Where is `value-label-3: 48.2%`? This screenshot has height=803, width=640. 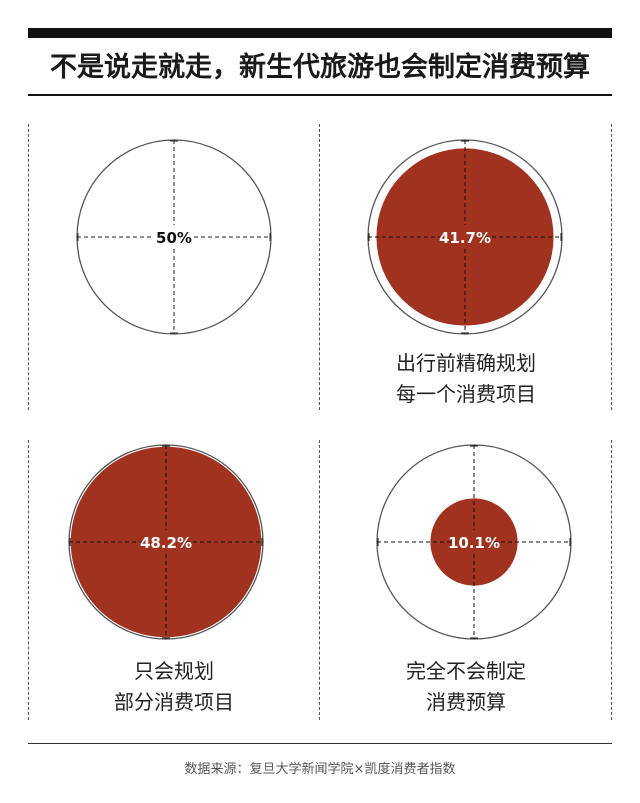
value-label-3: 48.2% is located at coordinates (166, 543).